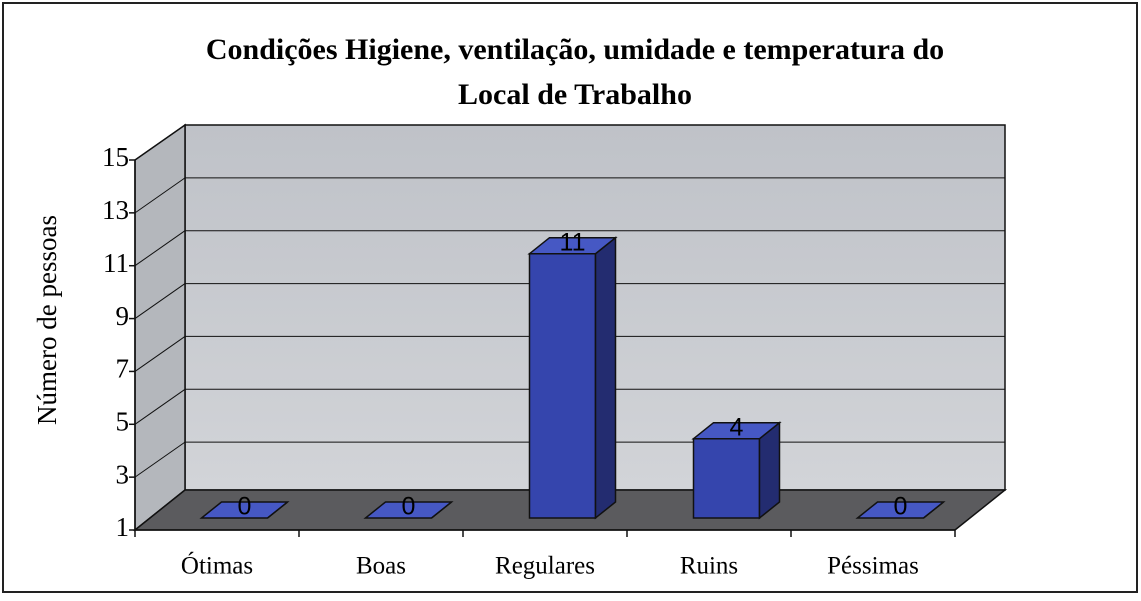  I want to click on x-tick-label: Ruins, so click(709, 566).